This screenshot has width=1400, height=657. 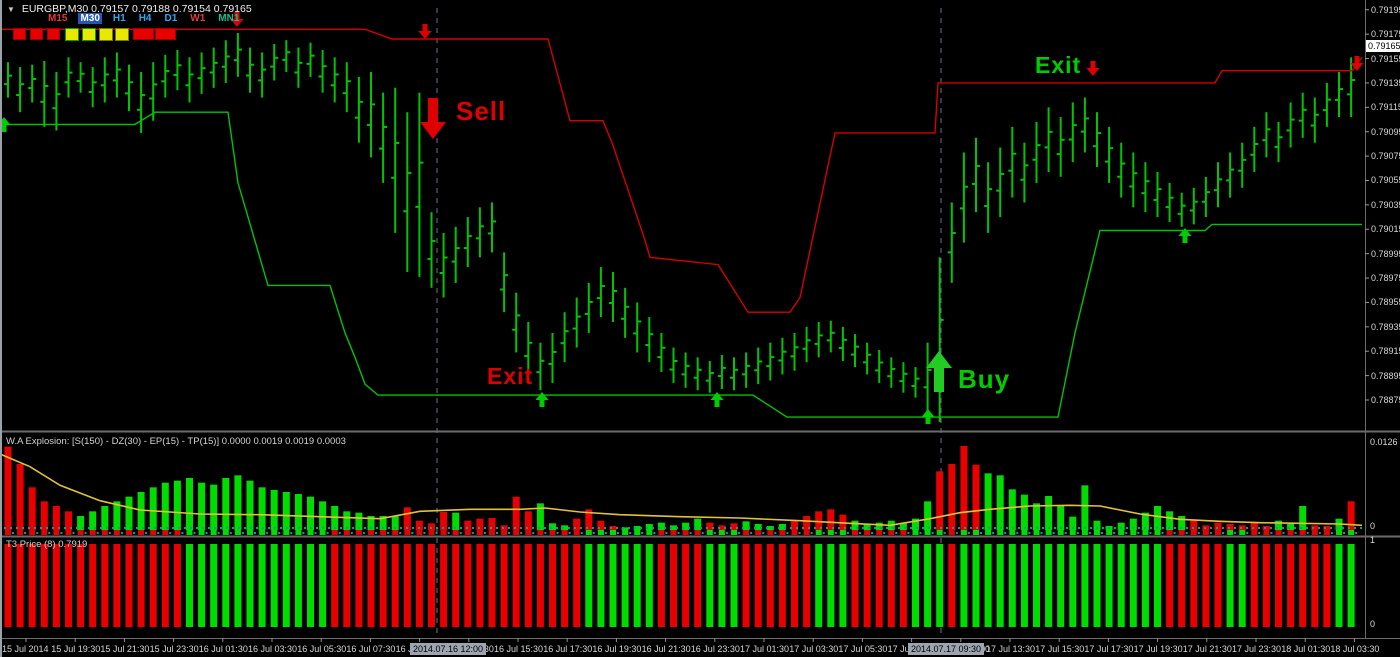 I want to click on time-axis-label: 16 Jul 03:30, so click(x=273, y=649).